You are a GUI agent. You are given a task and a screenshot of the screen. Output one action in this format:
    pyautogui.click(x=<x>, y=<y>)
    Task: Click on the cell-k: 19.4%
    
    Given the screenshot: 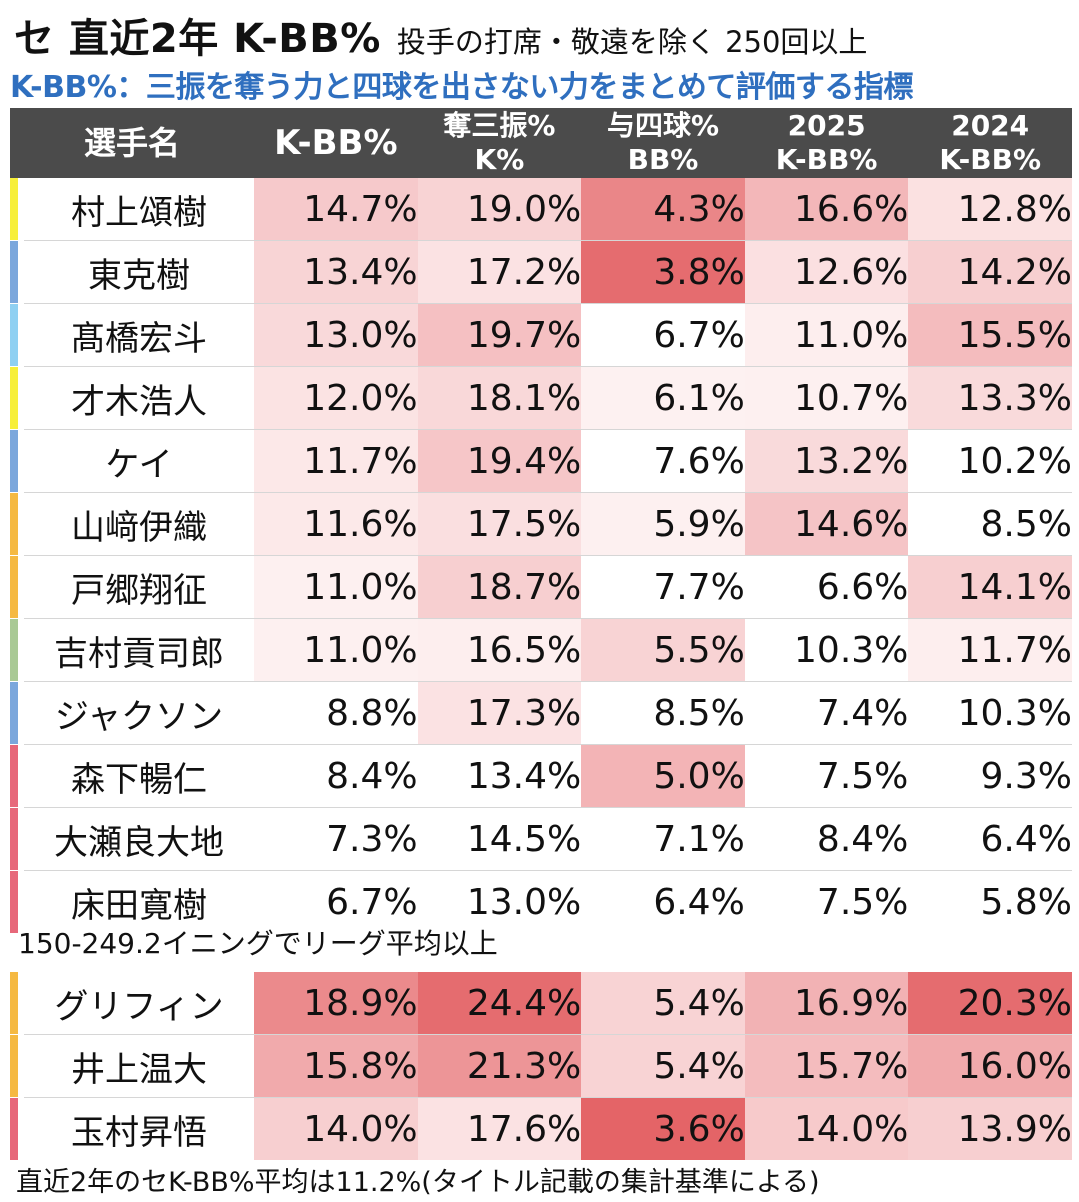 What is the action you would take?
    pyautogui.click(x=499, y=461)
    